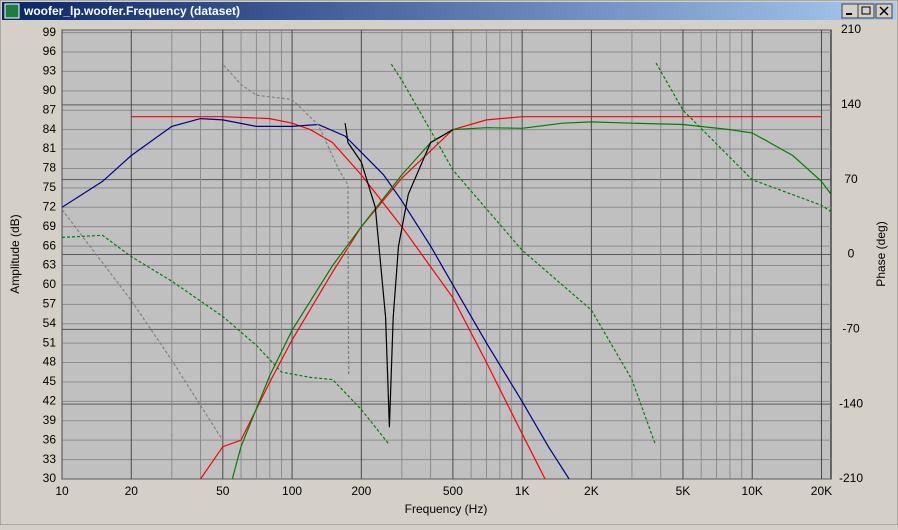  I want to click on y-tick-label: 90, so click(50, 90).